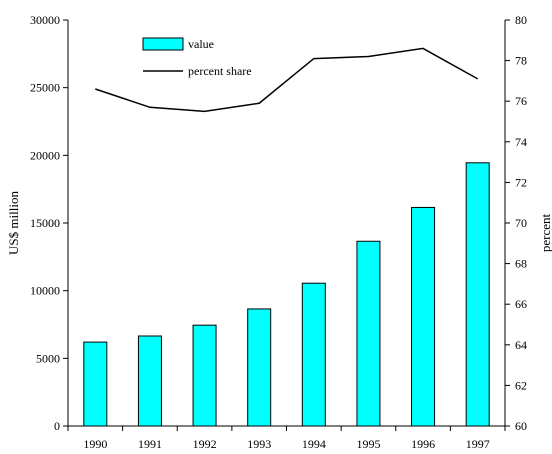 The image size is (552, 454). Describe the element at coordinates (45, 291) in the screenshot. I see `y-tick-label-left: 10000` at that location.